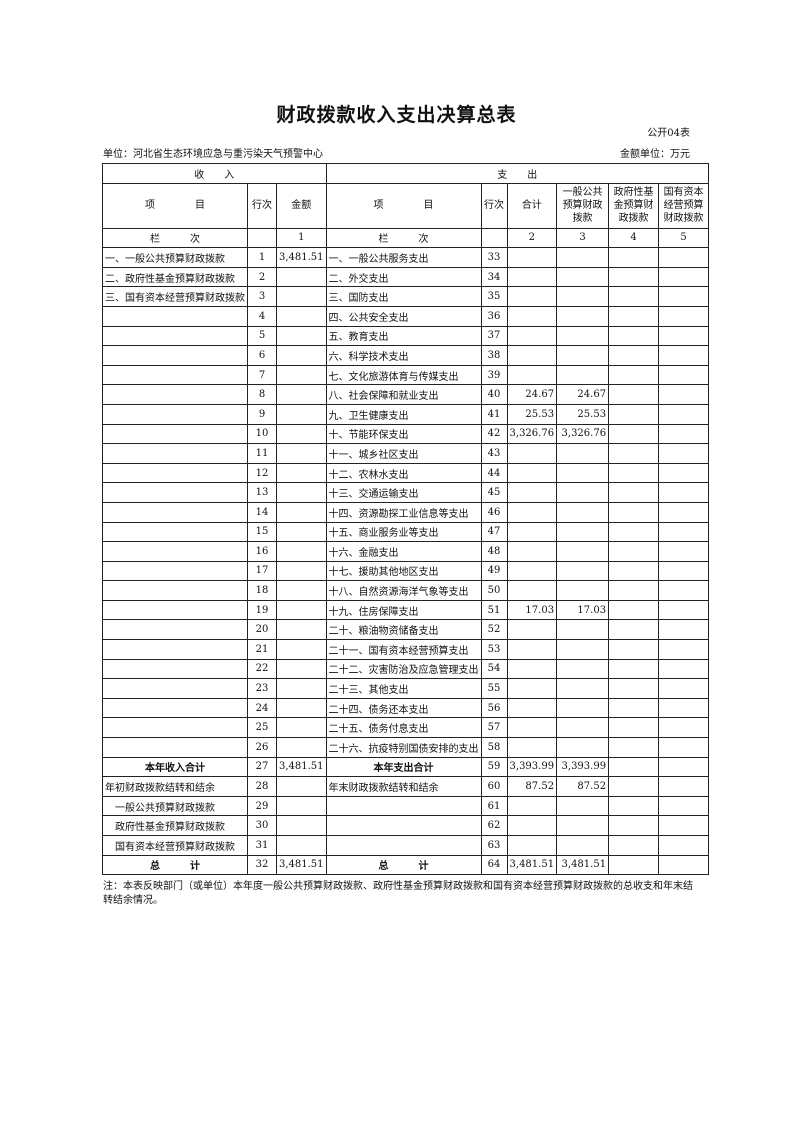 This screenshot has width=793, height=1122. I want to click on expense-item: 十二、农林水支出, so click(403, 473).